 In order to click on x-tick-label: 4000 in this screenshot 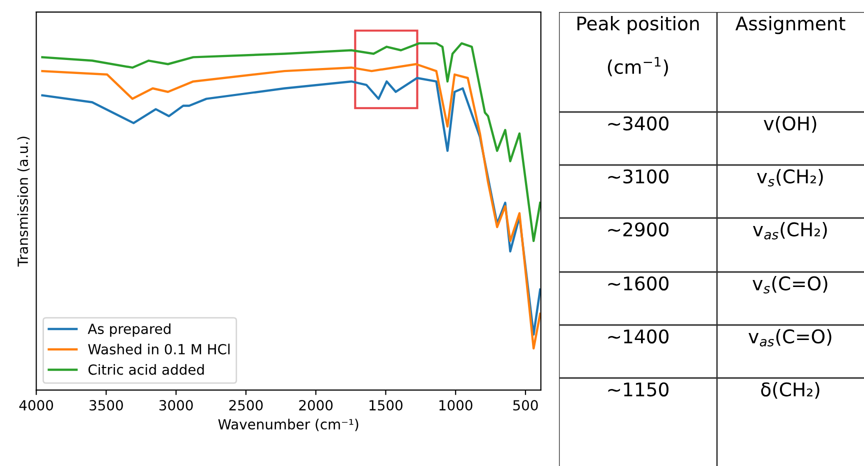, I will do `click(36, 405)`.